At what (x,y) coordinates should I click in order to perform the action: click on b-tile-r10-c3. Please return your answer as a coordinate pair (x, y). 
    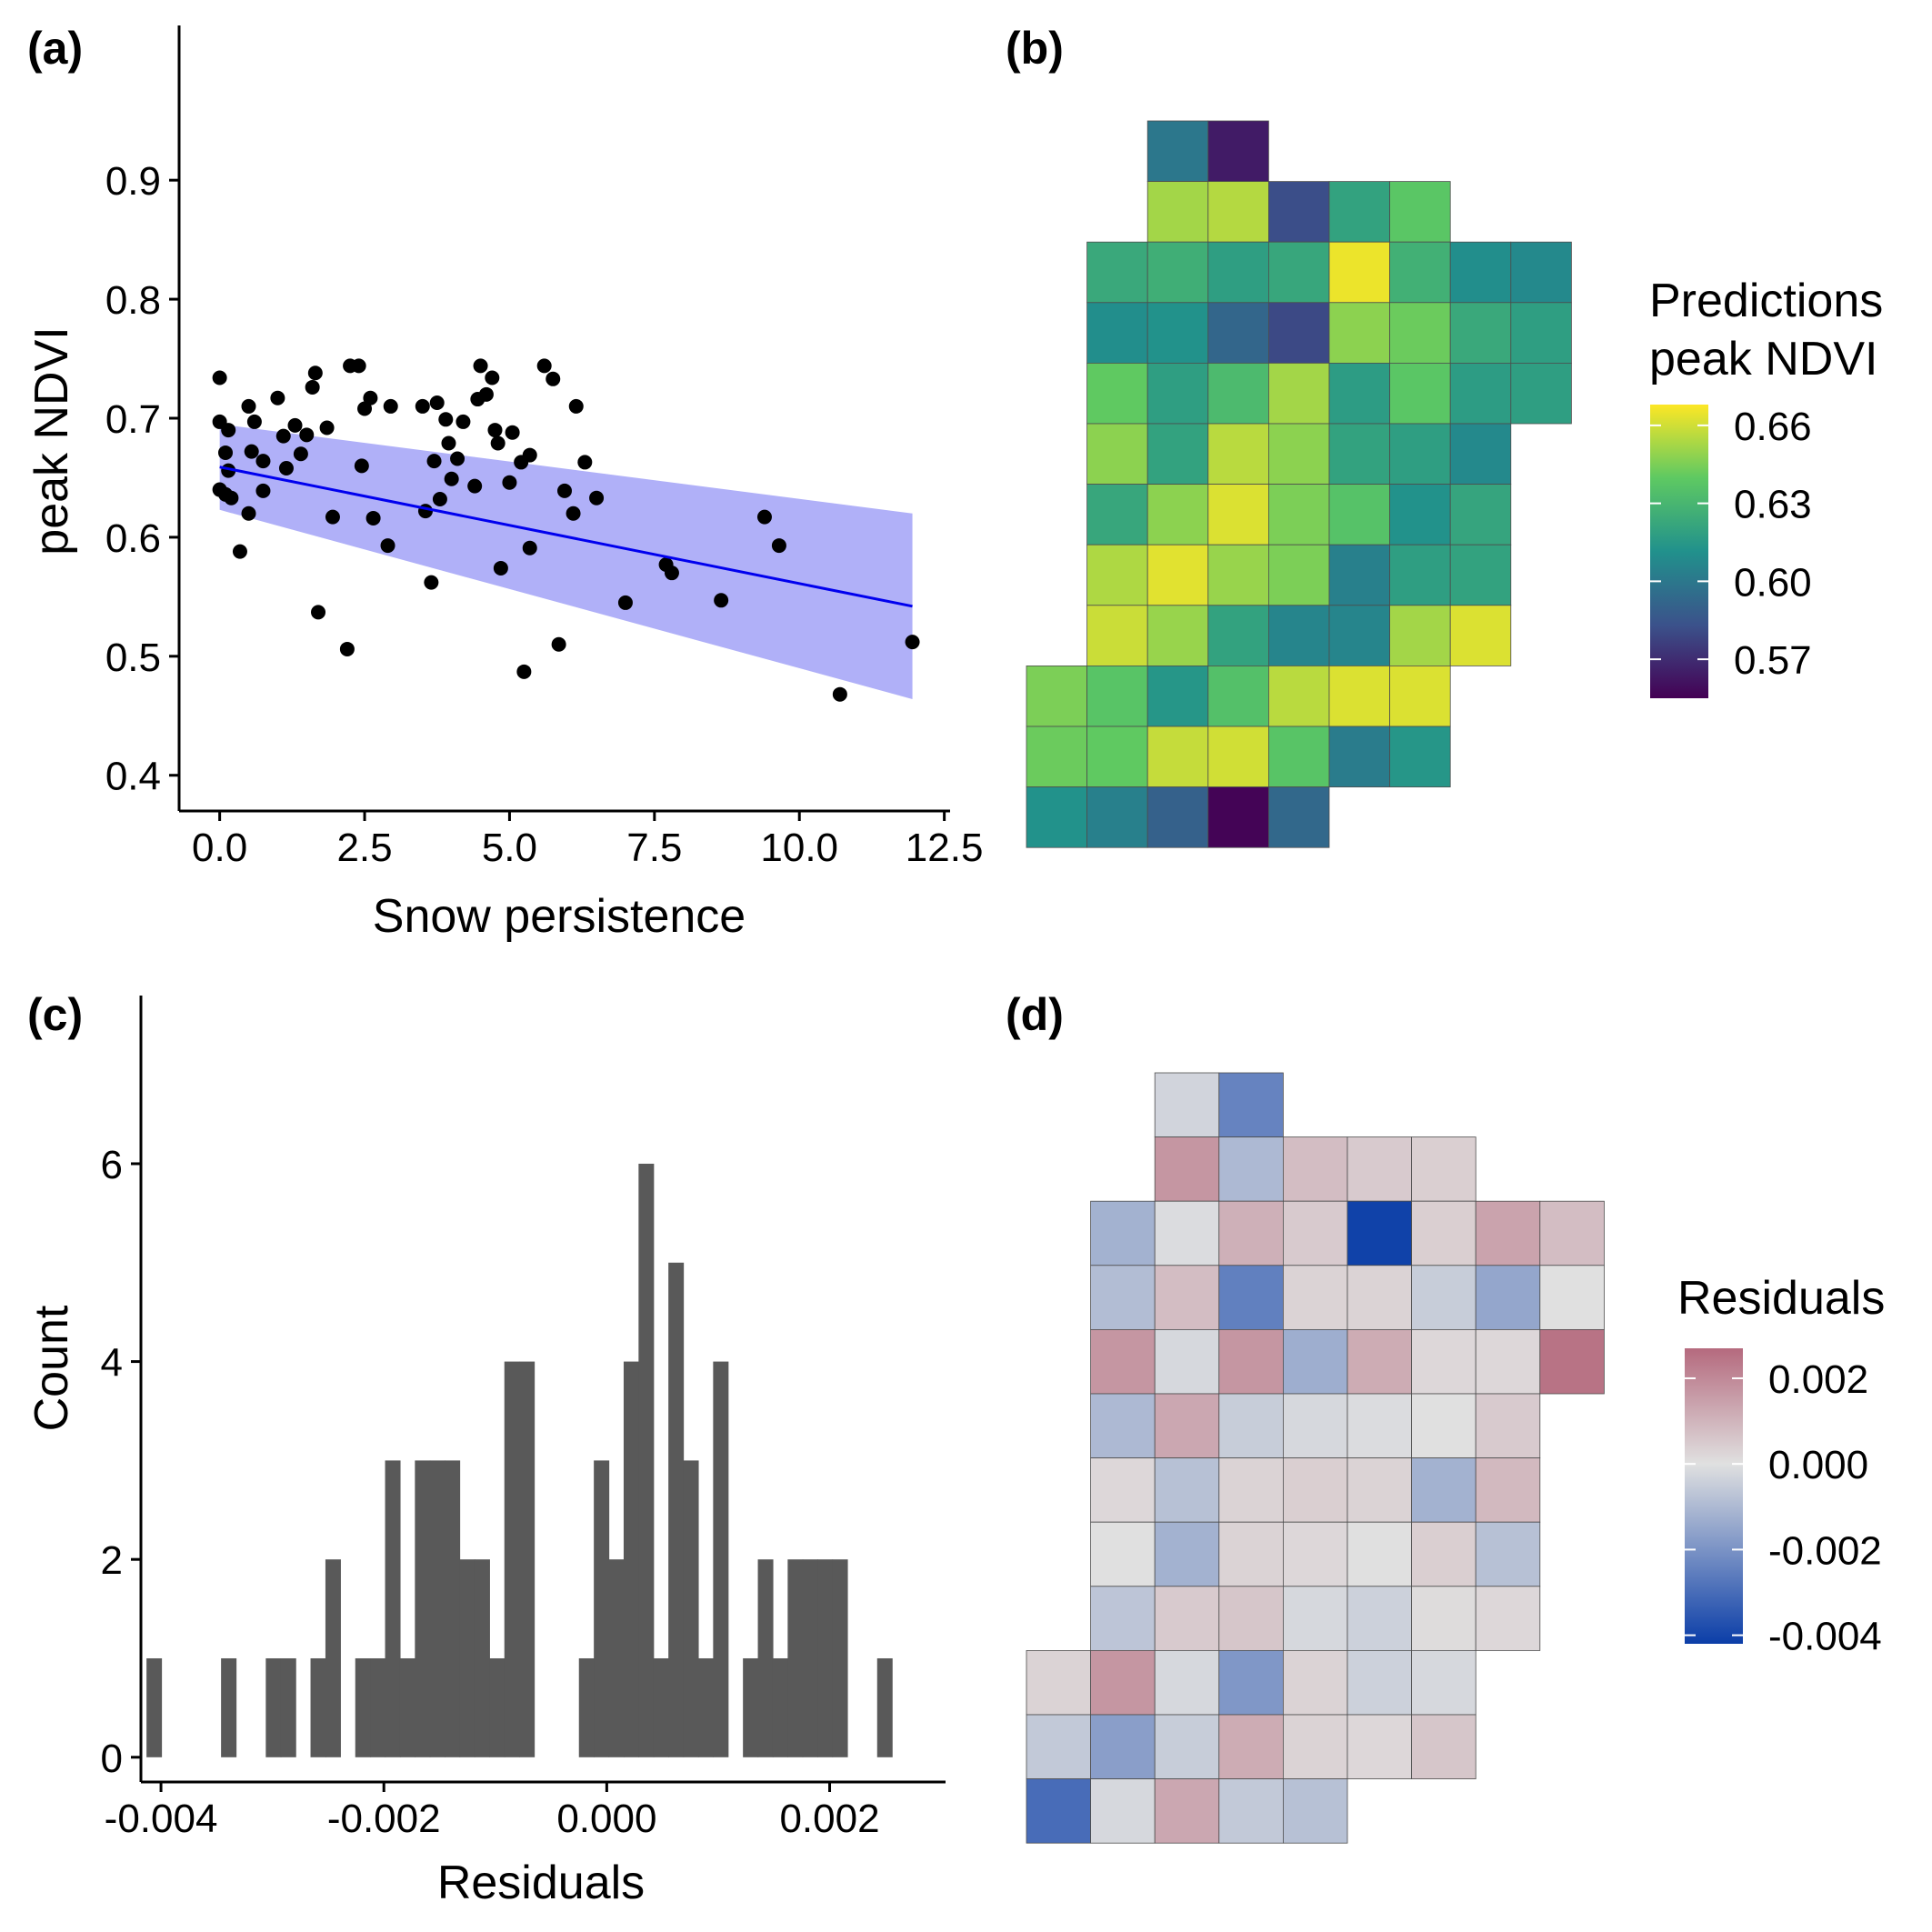
    Looking at the image, I should click on (1238, 756).